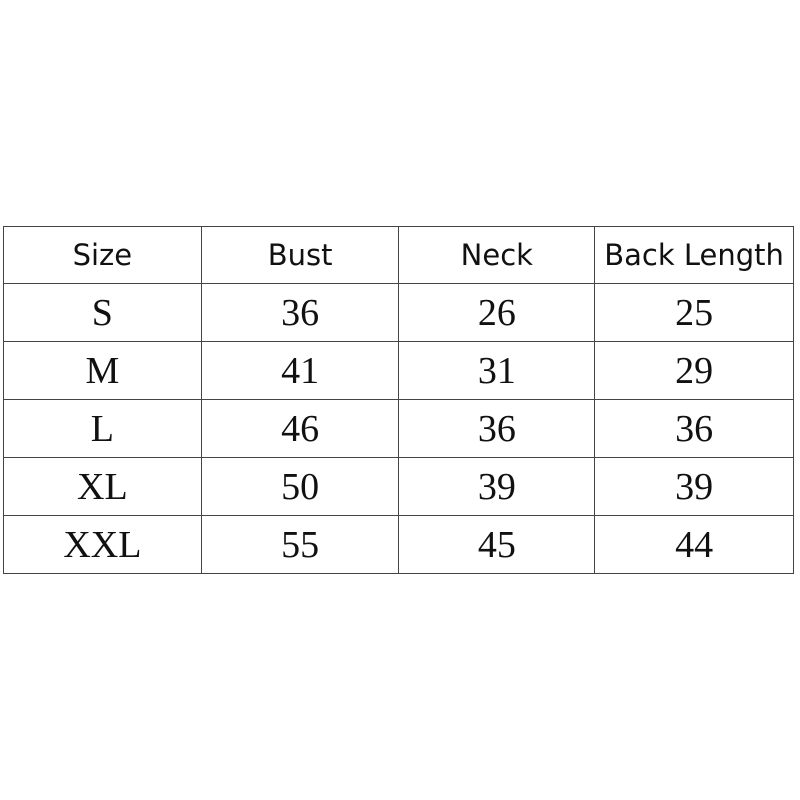  What do you see at coordinates (102, 486) in the screenshot?
I see `table-cell: XL` at bounding box center [102, 486].